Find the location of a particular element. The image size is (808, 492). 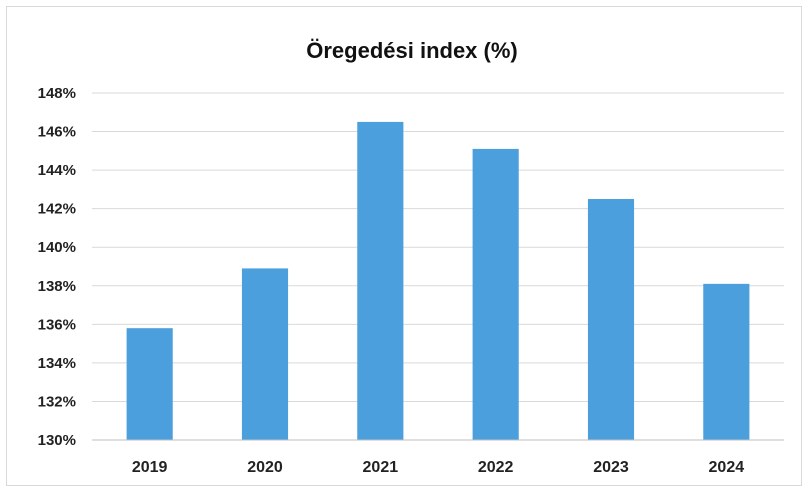

x-tick-label: 2022 is located at coordinates (496, 467).